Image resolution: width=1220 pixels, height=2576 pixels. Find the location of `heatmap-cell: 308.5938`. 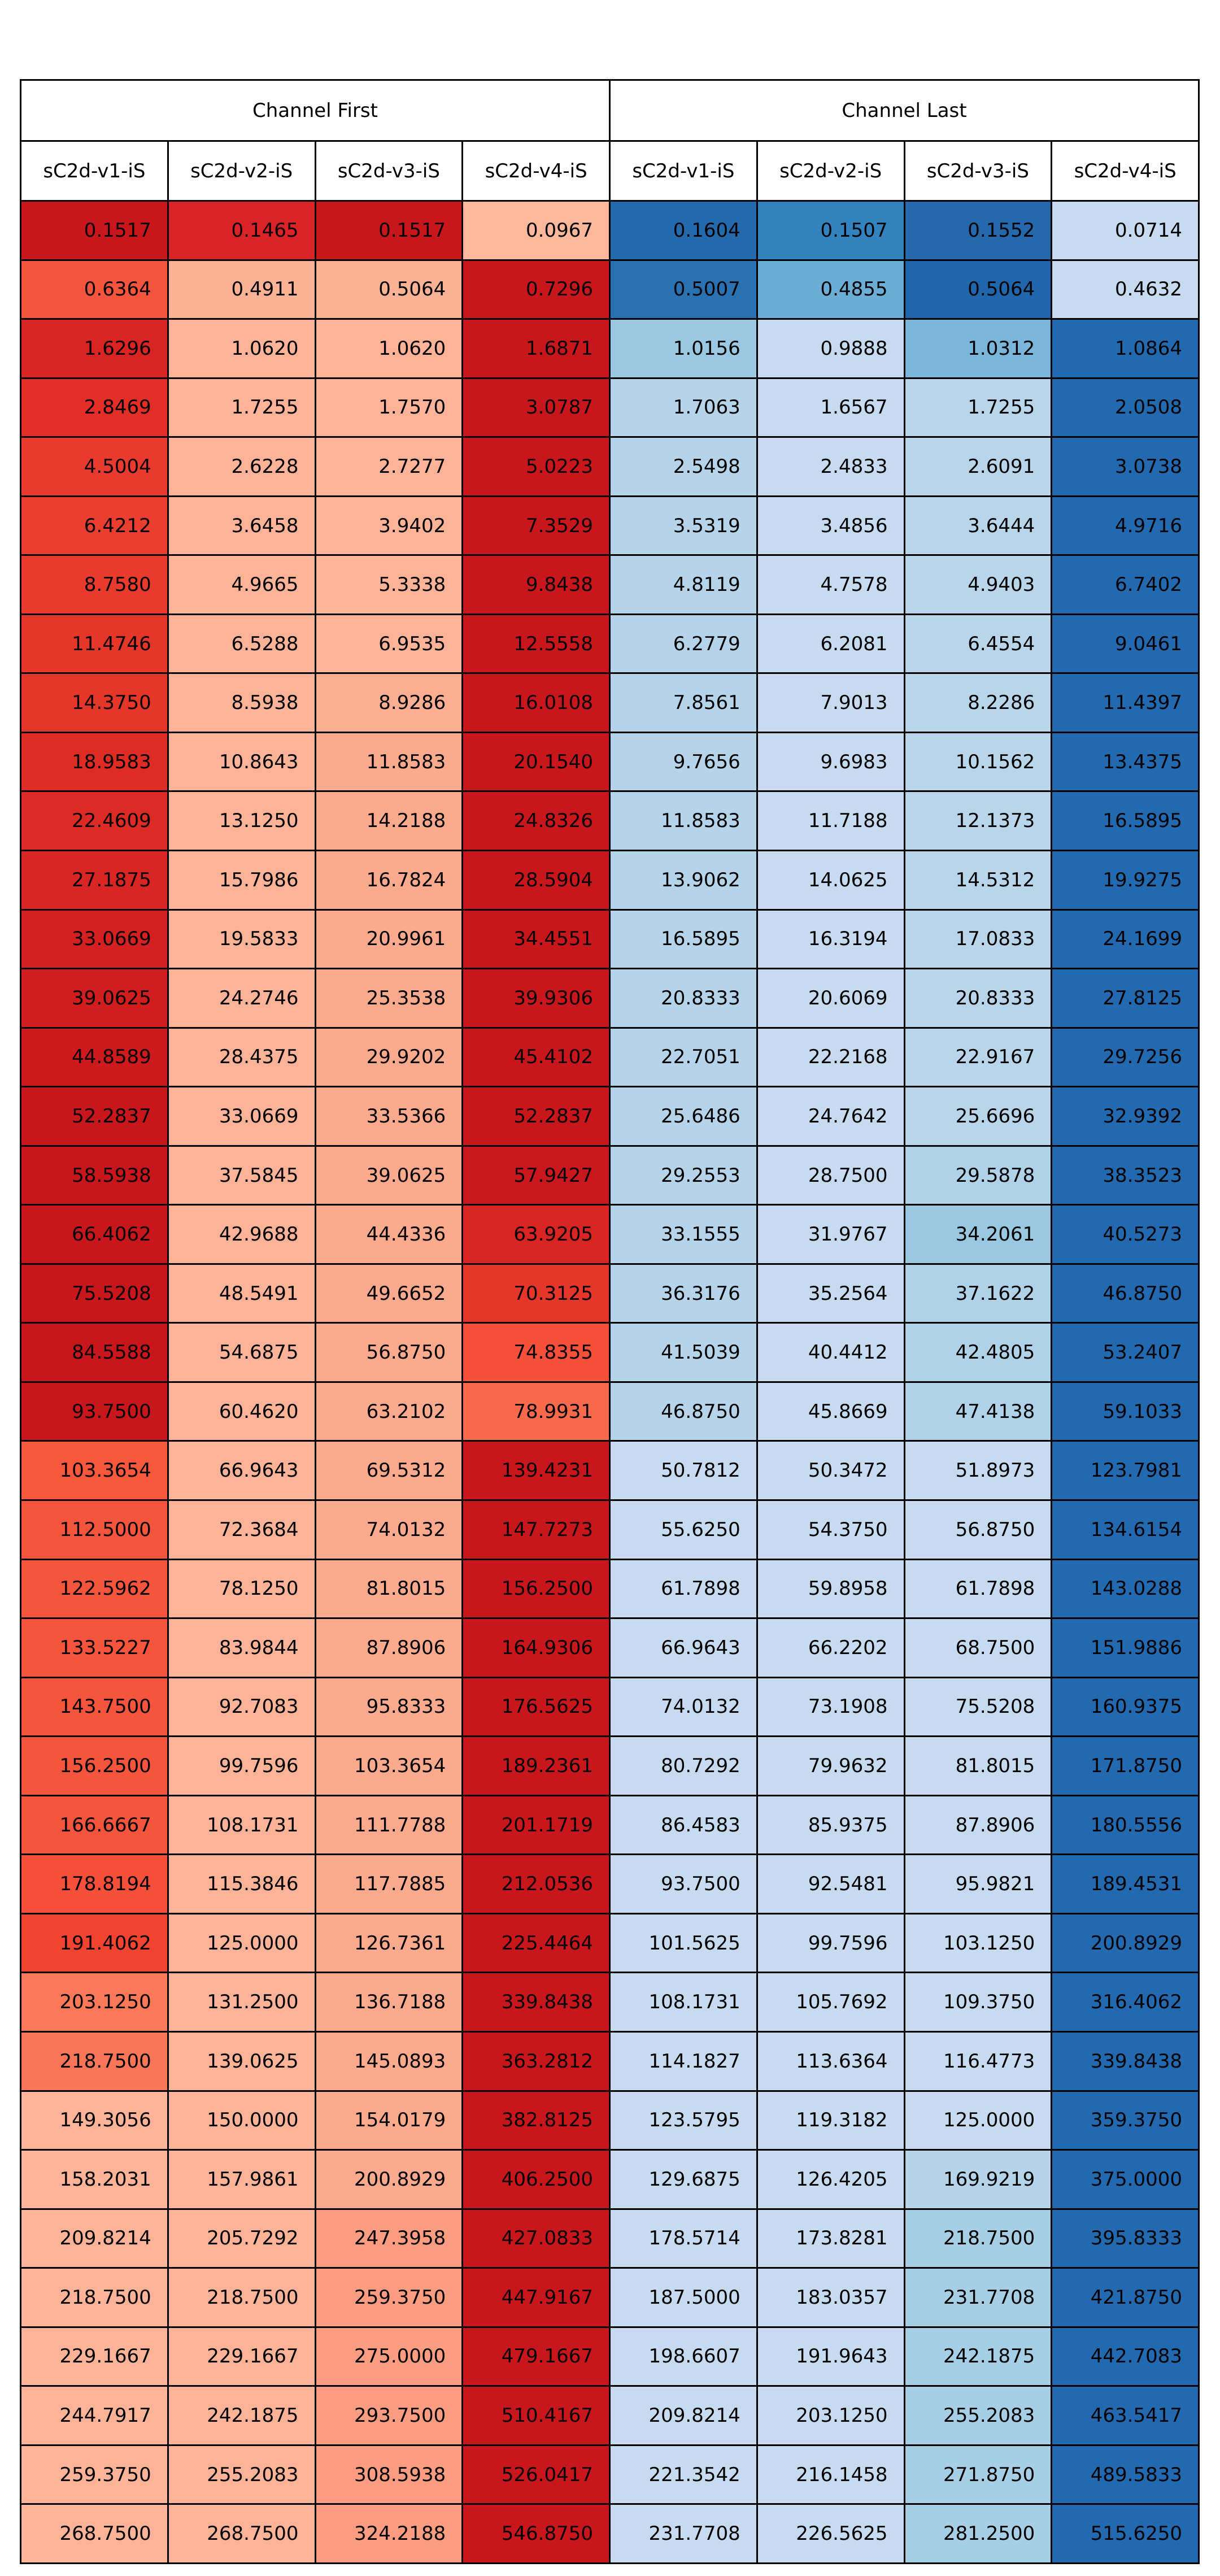

heatmap-cell: 308.5938 is located at coordinates (389, 2474).